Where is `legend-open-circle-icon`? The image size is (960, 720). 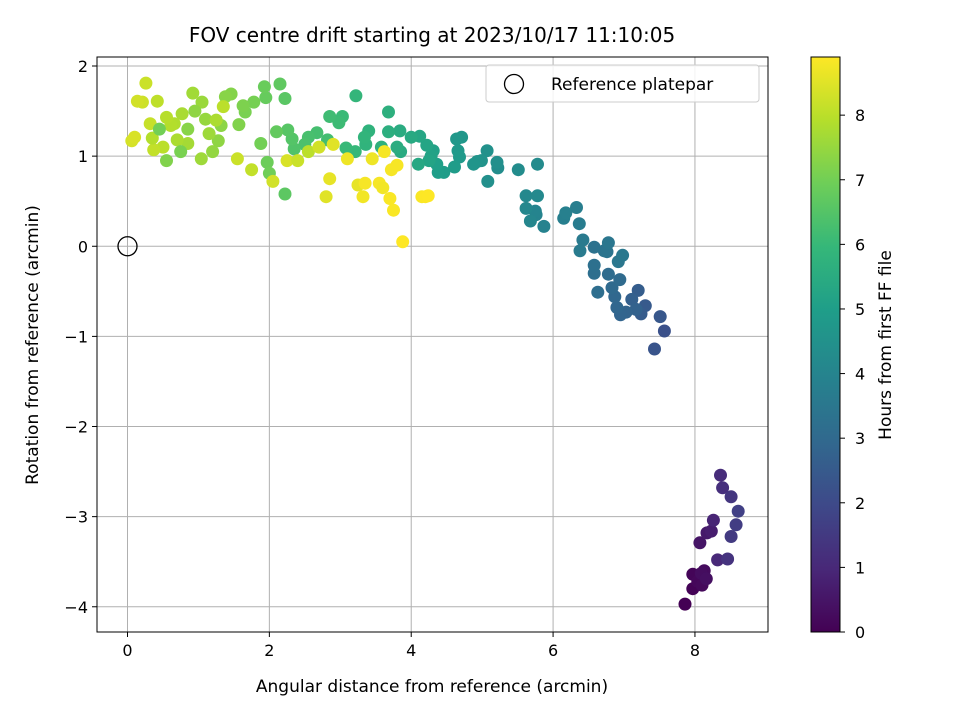
legend-open-circle-icon is located at coordinates (514, 84).